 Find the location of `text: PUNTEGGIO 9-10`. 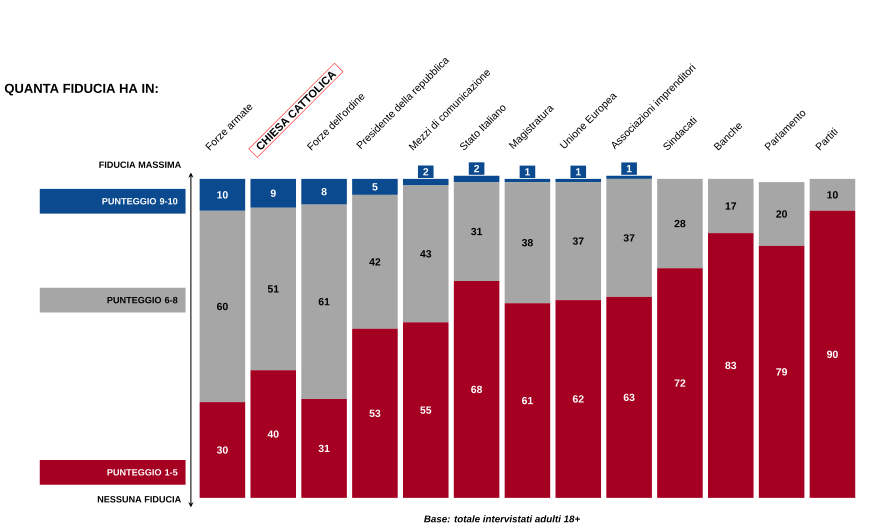

text: PUNTEGGIO 9-10 is located at coordinates (140, 201).